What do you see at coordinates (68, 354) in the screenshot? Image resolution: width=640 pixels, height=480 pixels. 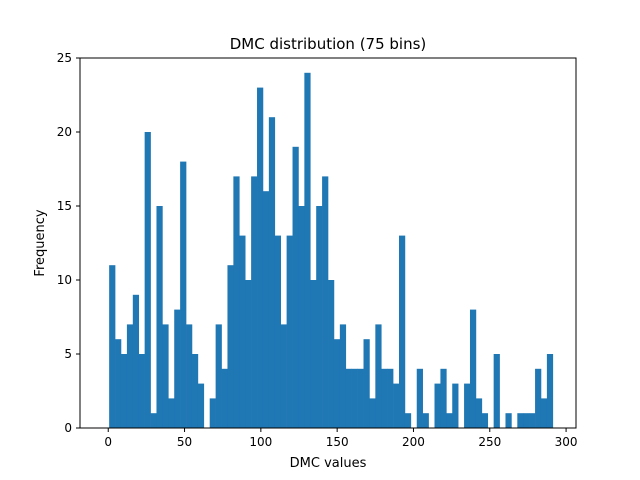 I see `y-tick-label: 5` at bounding box center [68, 354].